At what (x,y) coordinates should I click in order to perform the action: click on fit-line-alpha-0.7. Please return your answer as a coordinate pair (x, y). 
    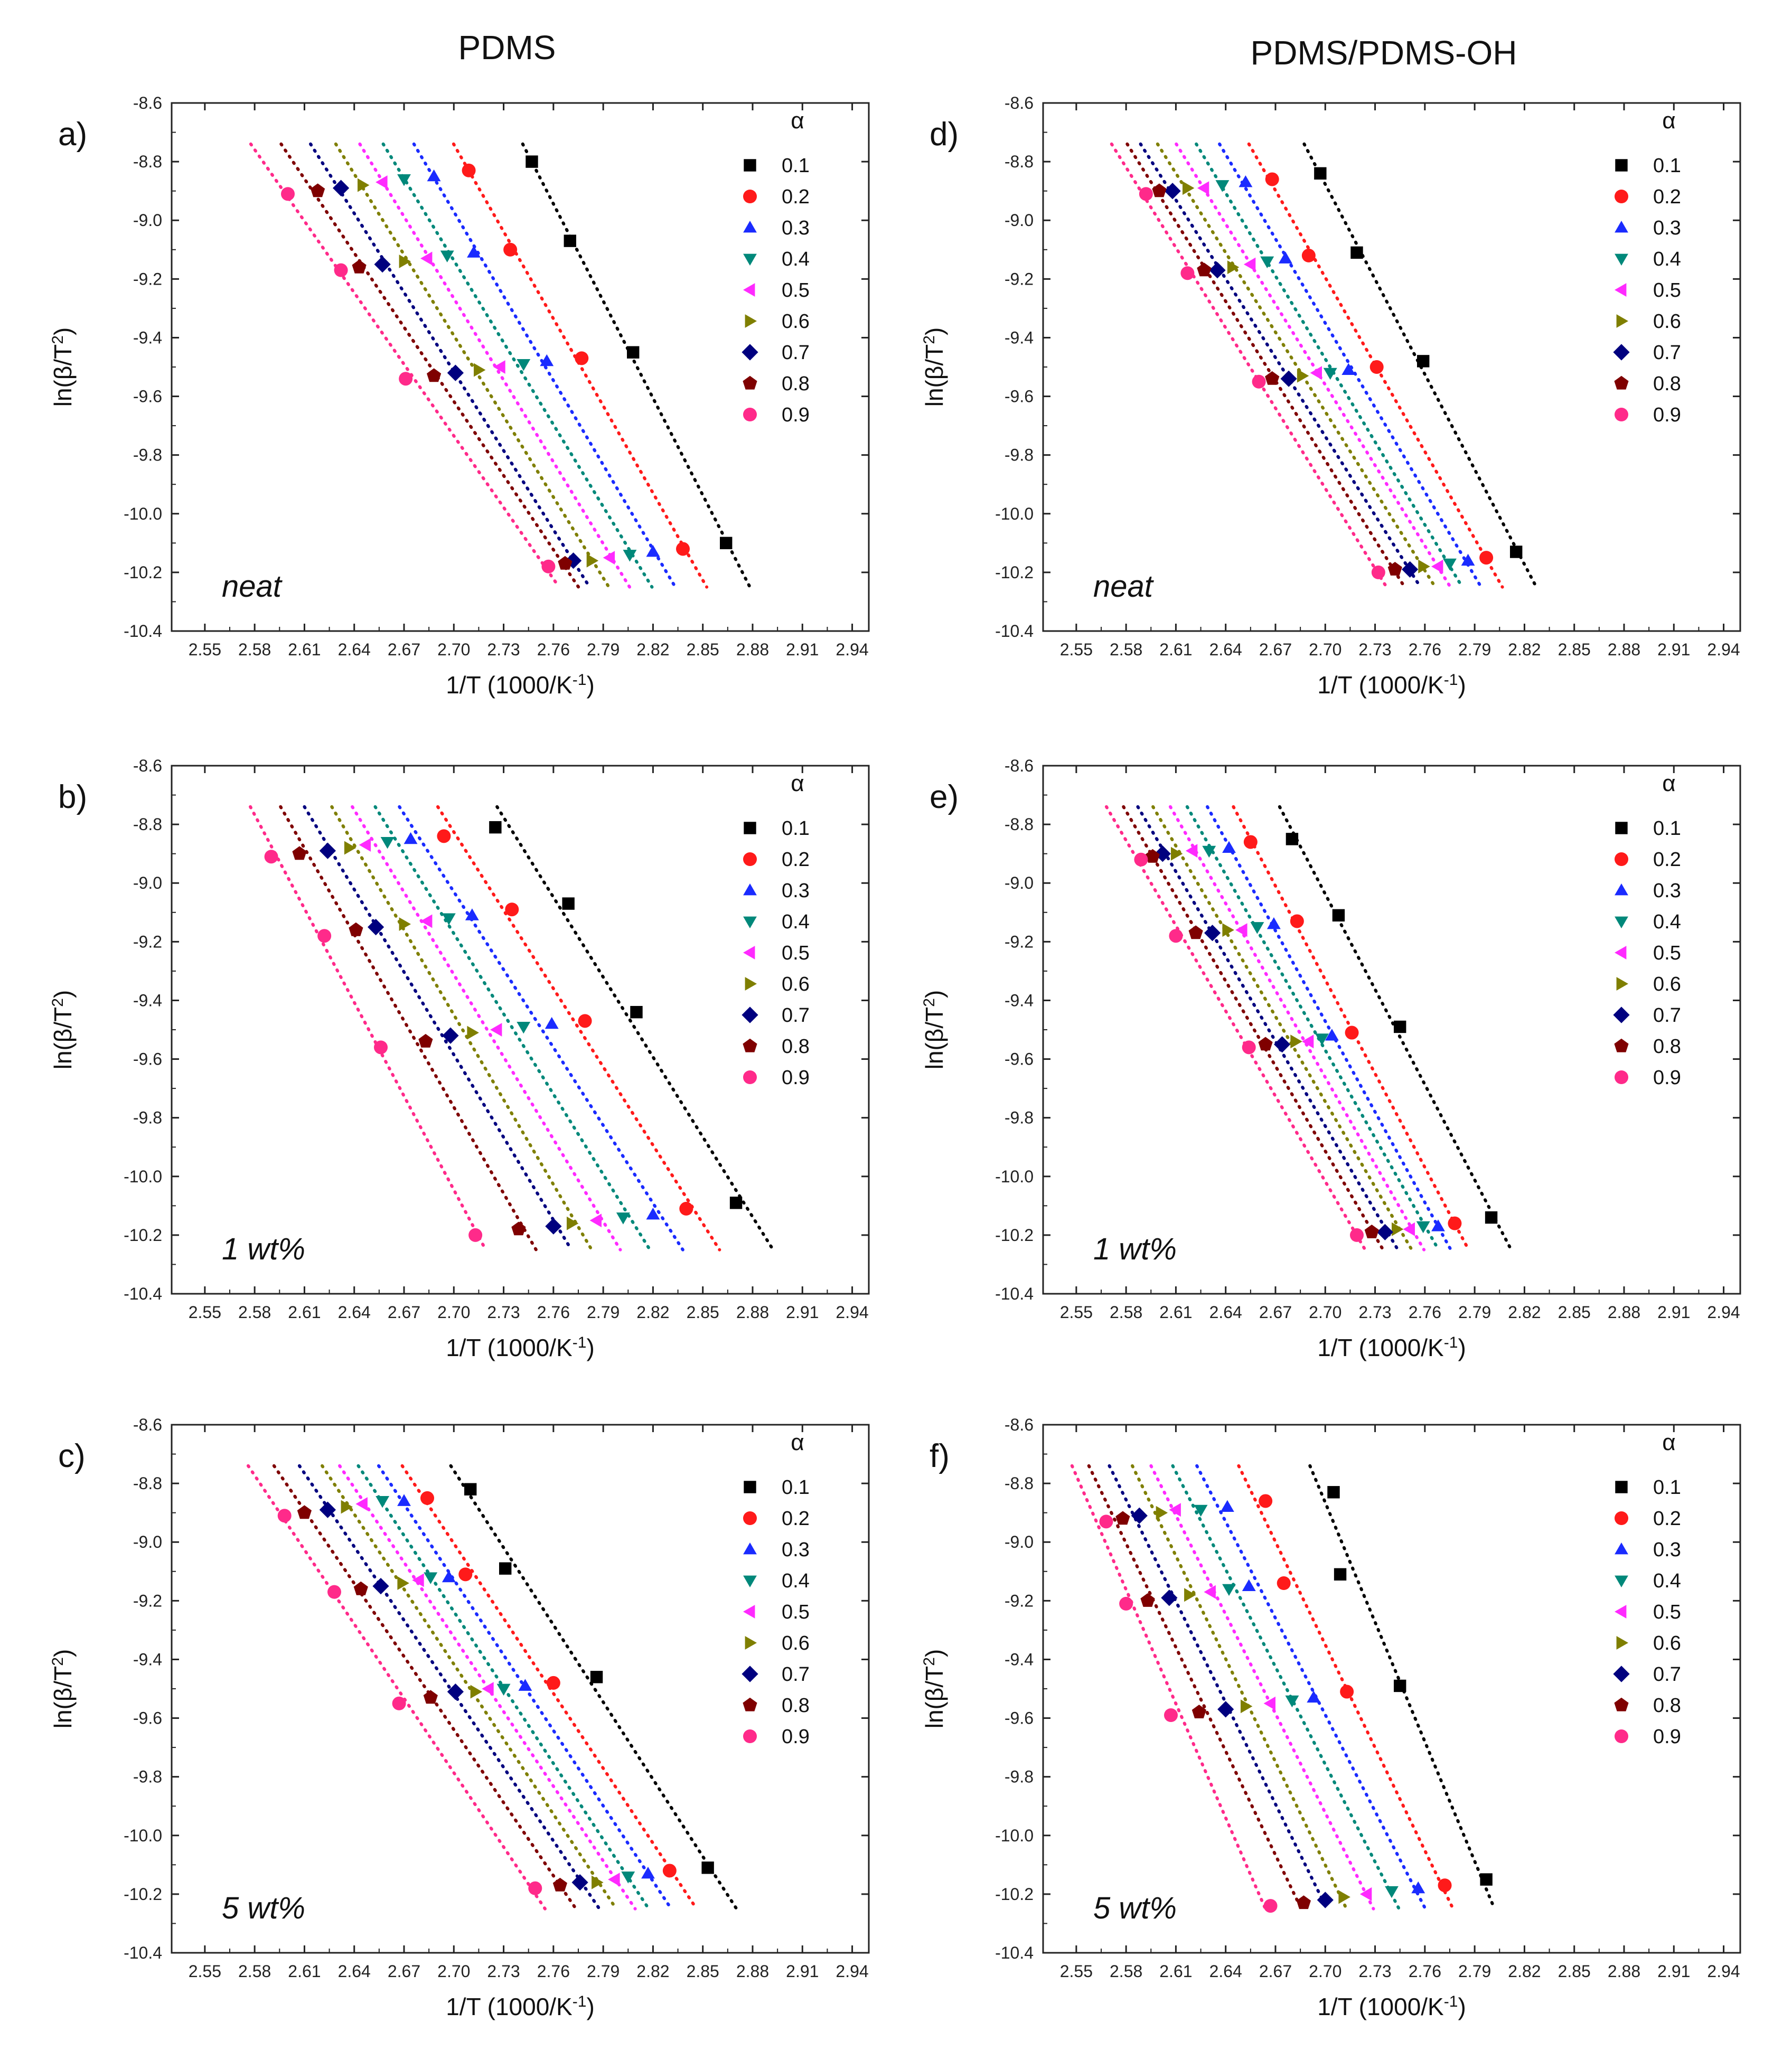
    Looking at the image, I should click on (449, 1687).